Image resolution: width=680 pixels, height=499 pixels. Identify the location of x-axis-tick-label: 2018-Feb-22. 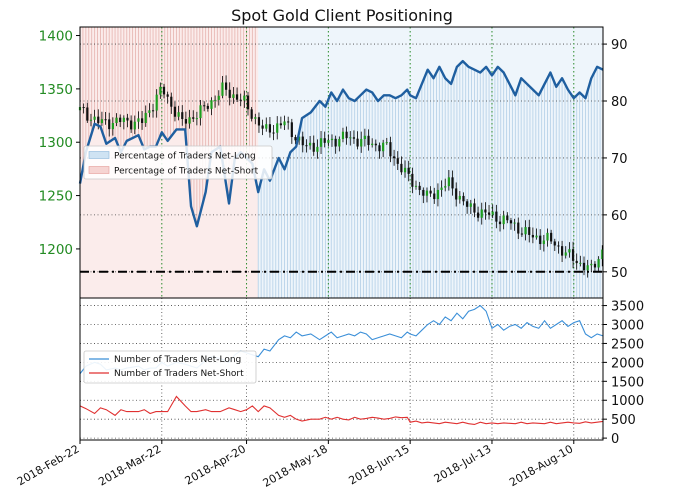
(48, 465).